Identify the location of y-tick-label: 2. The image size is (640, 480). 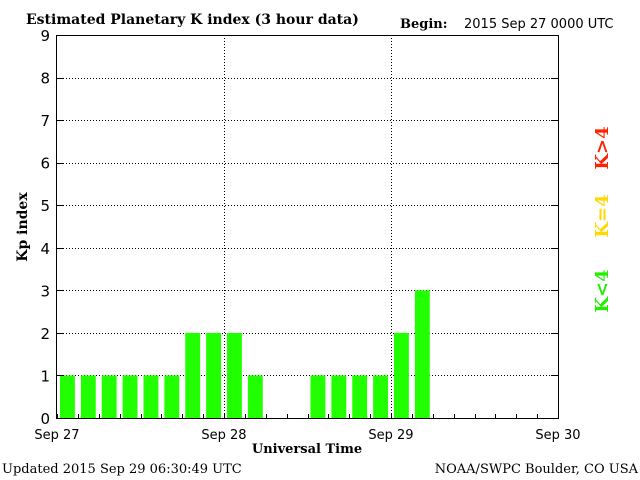
(45, 334).